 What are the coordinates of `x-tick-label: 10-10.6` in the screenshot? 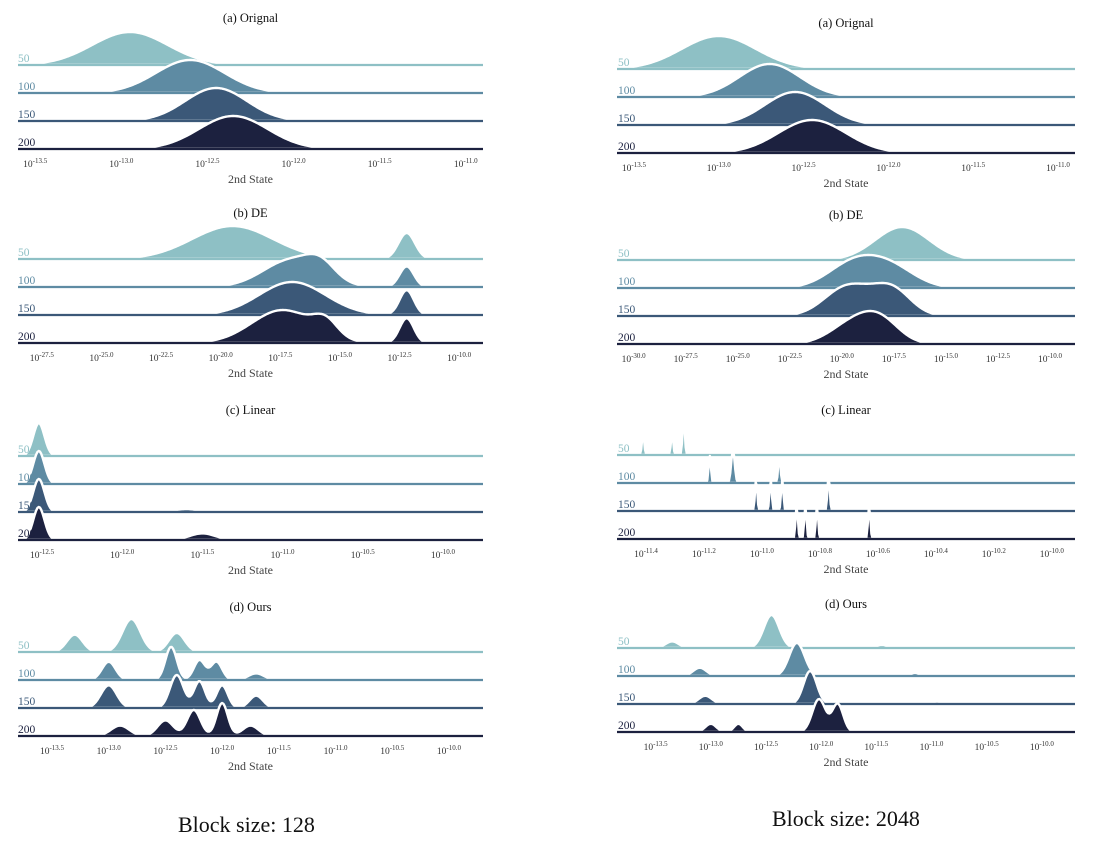 It's located at (878, 553).